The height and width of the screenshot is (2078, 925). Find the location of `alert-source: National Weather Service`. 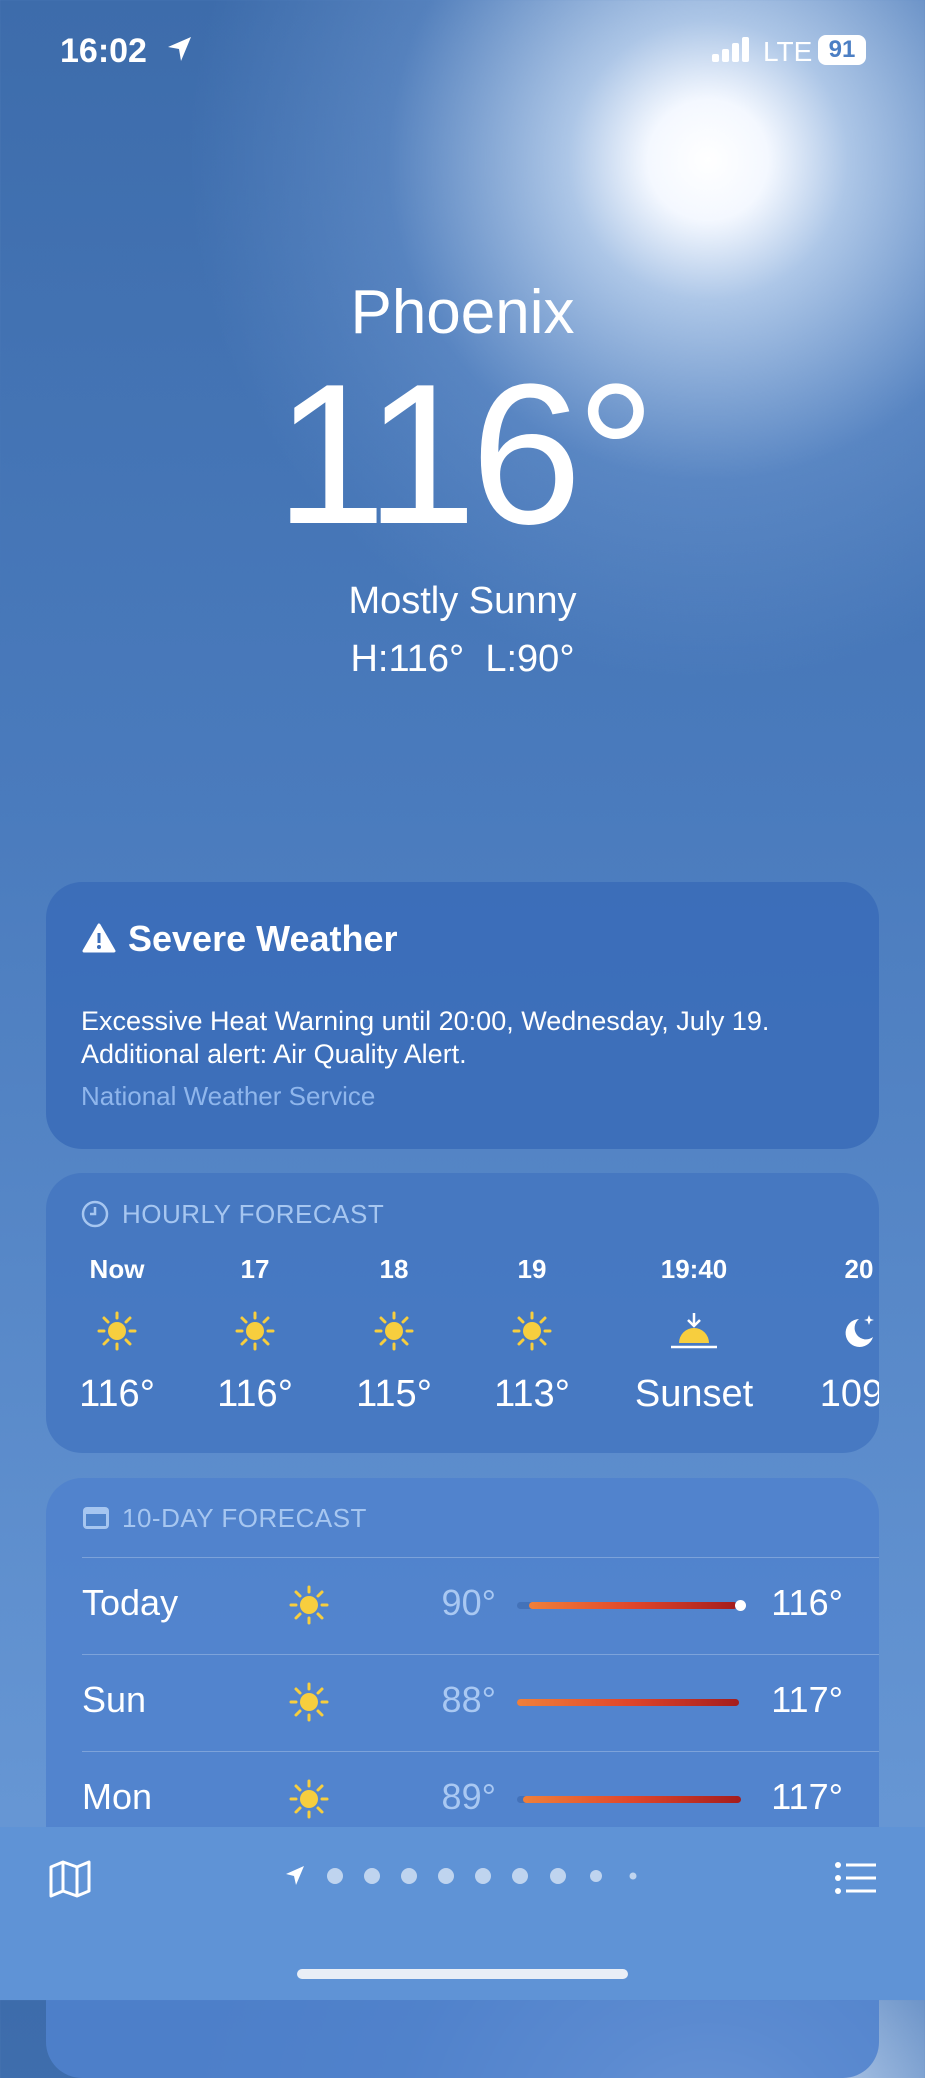

alert-source: National Weather Service is located at coordinates (228, 1096).